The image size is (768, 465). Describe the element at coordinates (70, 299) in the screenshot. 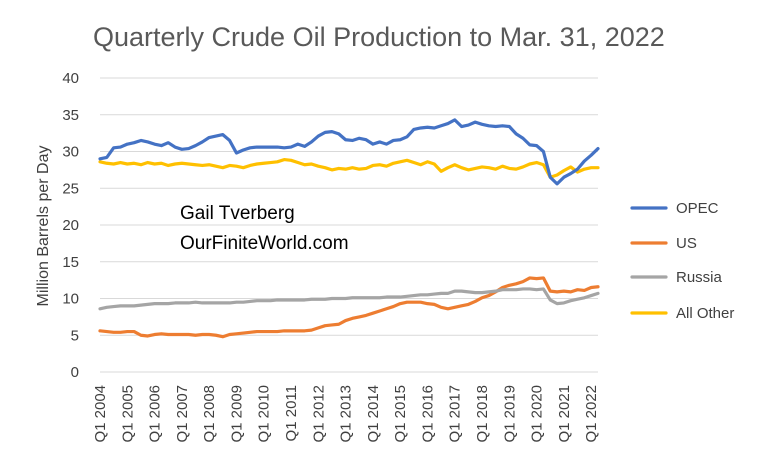

I see `y-tick-label: 10` at that location.